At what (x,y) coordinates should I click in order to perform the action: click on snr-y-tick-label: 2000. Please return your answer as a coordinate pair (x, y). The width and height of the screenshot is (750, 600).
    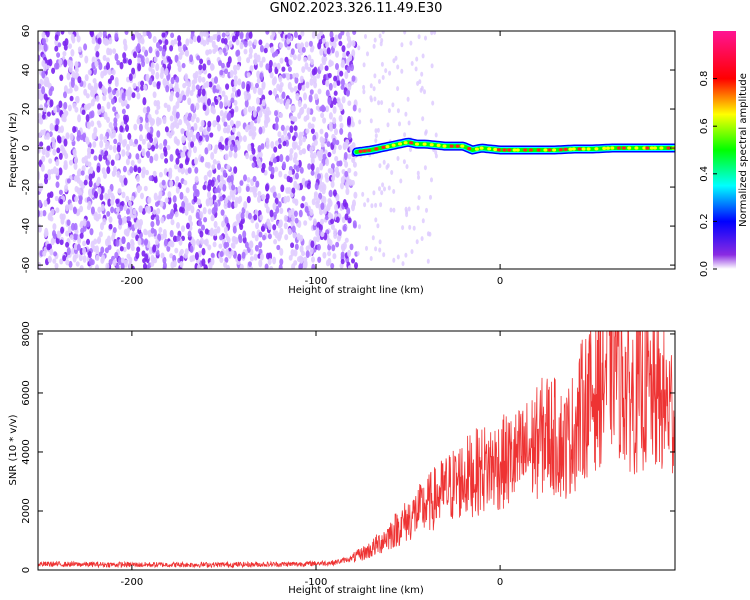
    Looking at the image, I should click on (26, 510).